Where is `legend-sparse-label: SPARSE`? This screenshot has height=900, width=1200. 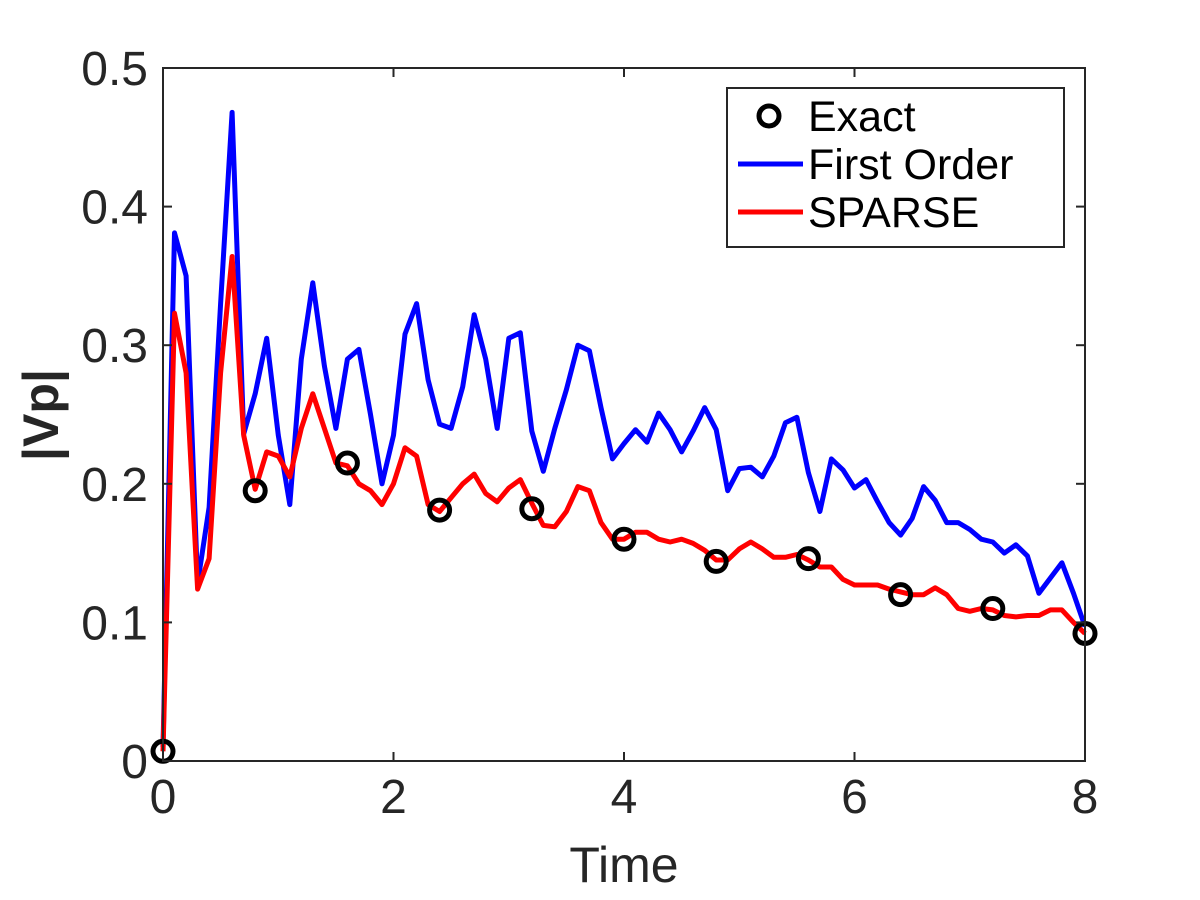
legend-sparse-label: SPARSE is located at coordinates (893, 213).